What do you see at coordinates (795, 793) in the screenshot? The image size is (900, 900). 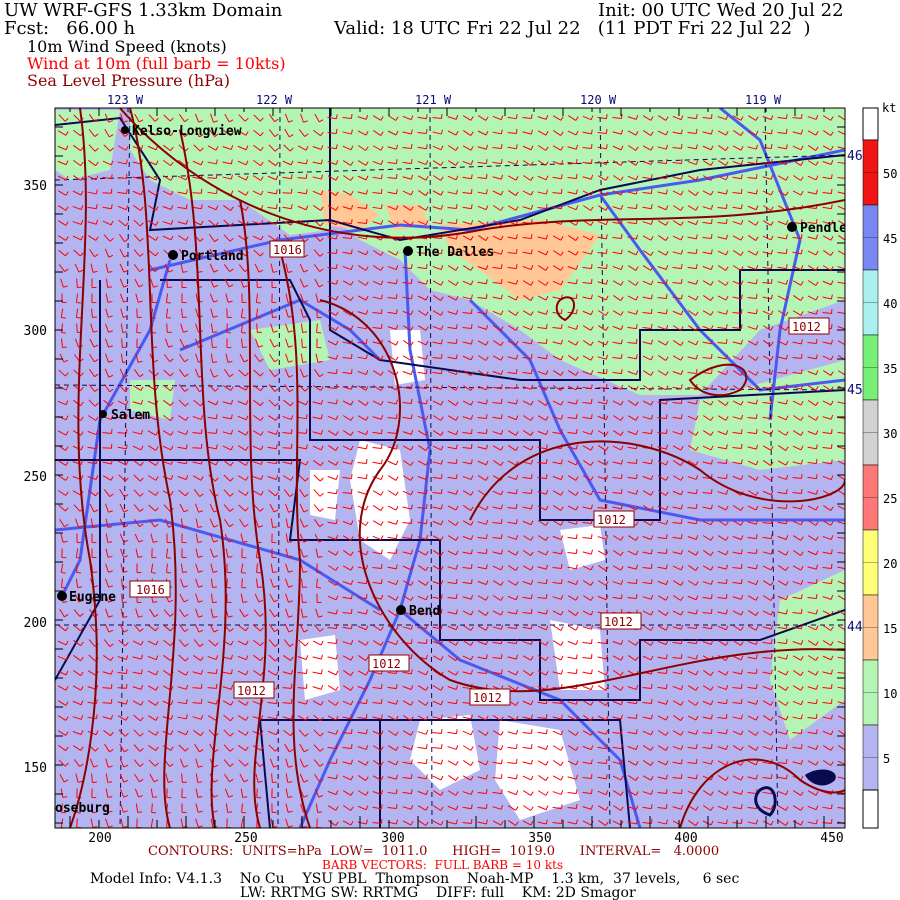 I see `water-bodies` at bounding box center [795, 793].